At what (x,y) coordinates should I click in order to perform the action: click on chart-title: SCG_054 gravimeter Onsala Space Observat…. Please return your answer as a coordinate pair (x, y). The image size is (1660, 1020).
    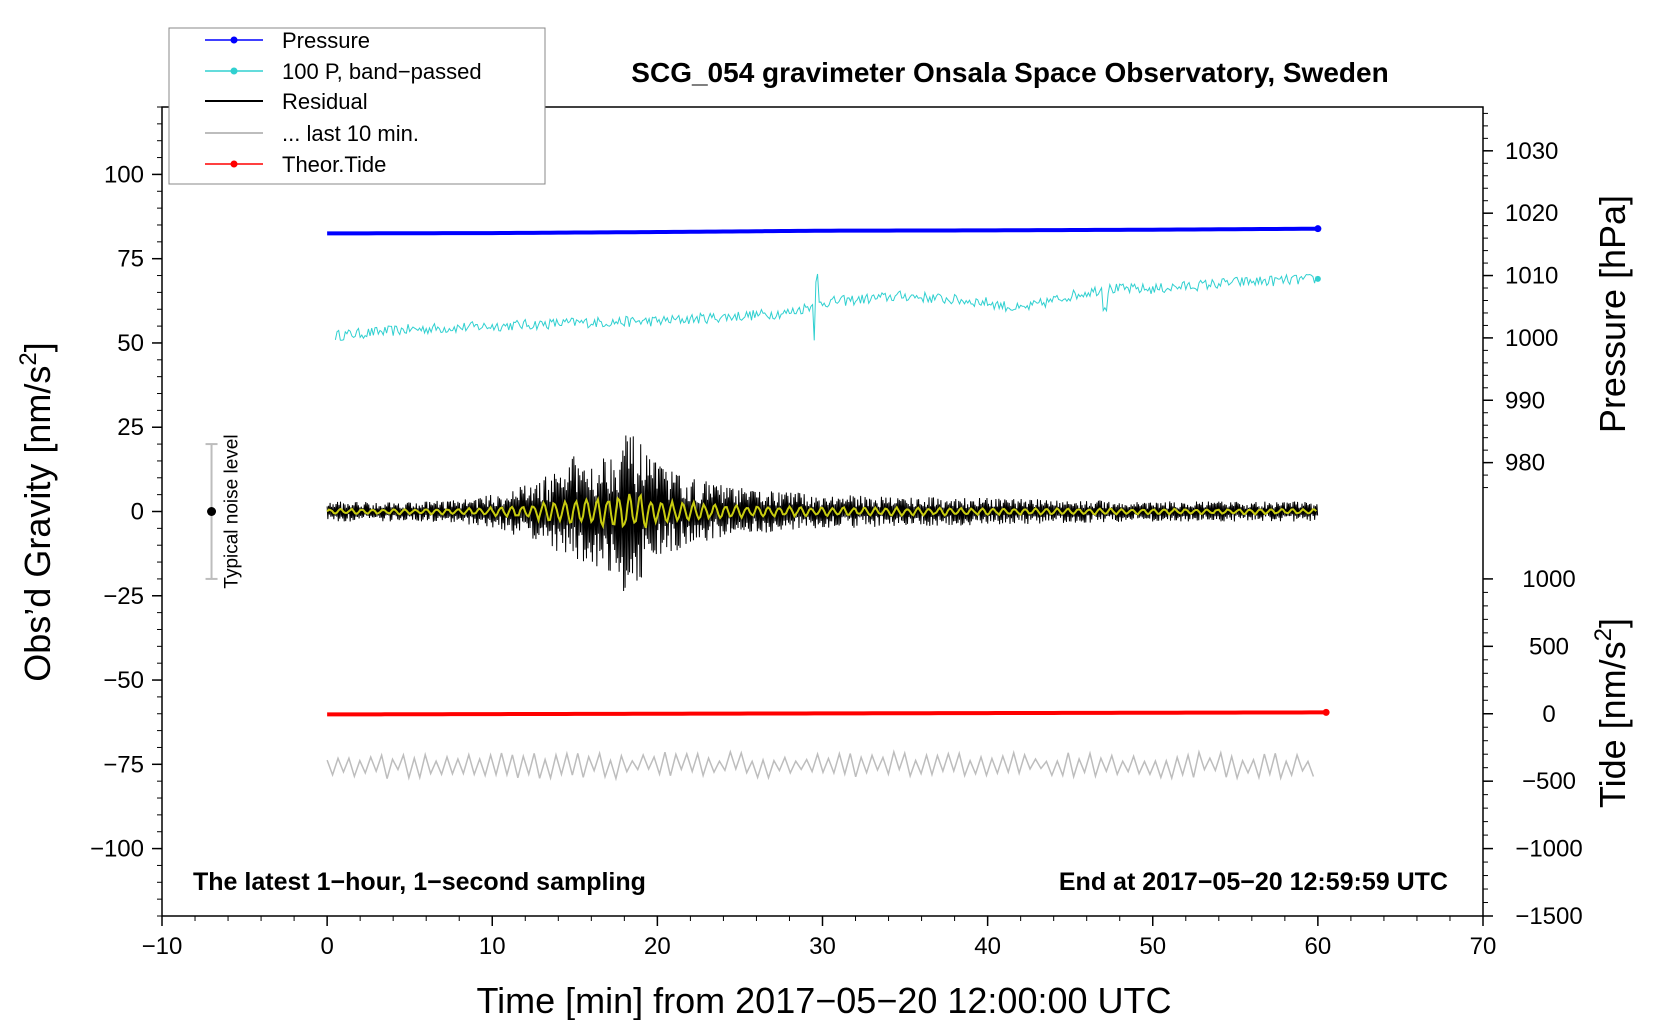
    Looking at the image, I should click on (1009, 72).